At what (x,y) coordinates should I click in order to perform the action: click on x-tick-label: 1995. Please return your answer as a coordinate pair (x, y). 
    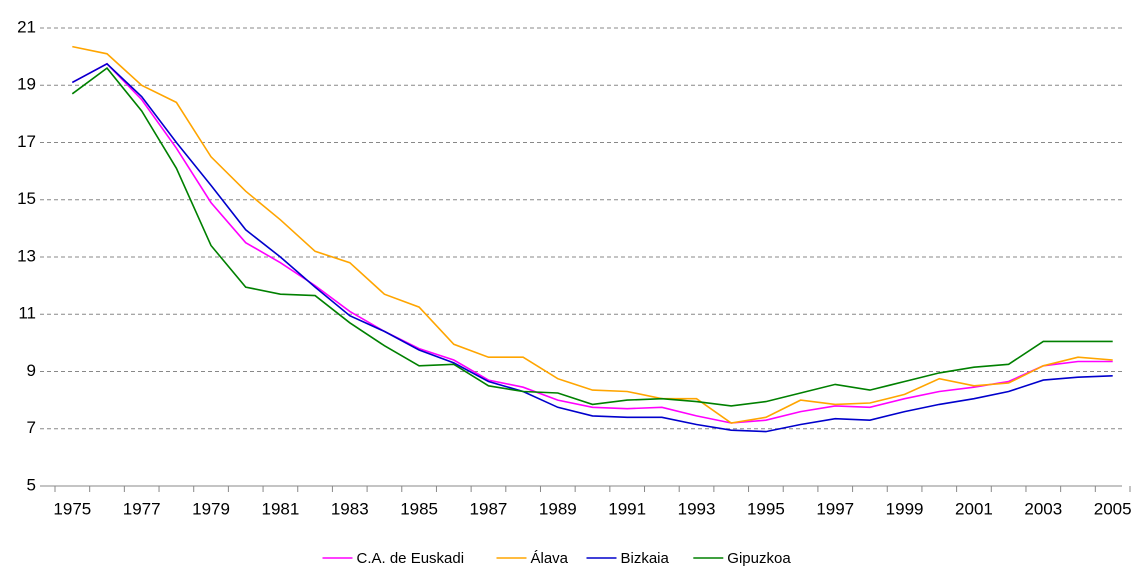
    Looking at the image, I should click on (766, 508).